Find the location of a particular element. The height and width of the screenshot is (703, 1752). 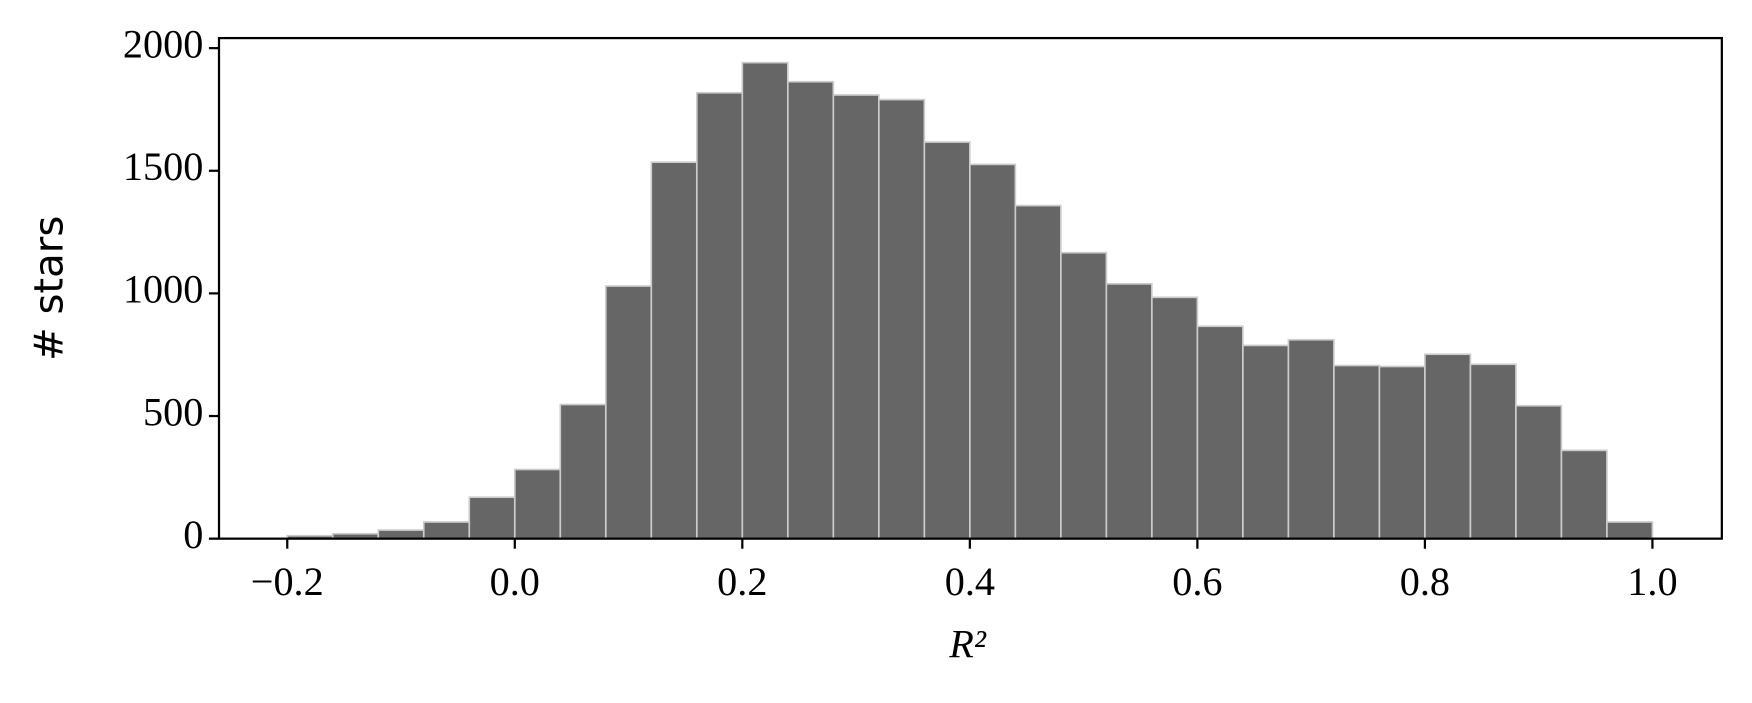

y-tick-label: 1000 is located at coordinates (163, 289).